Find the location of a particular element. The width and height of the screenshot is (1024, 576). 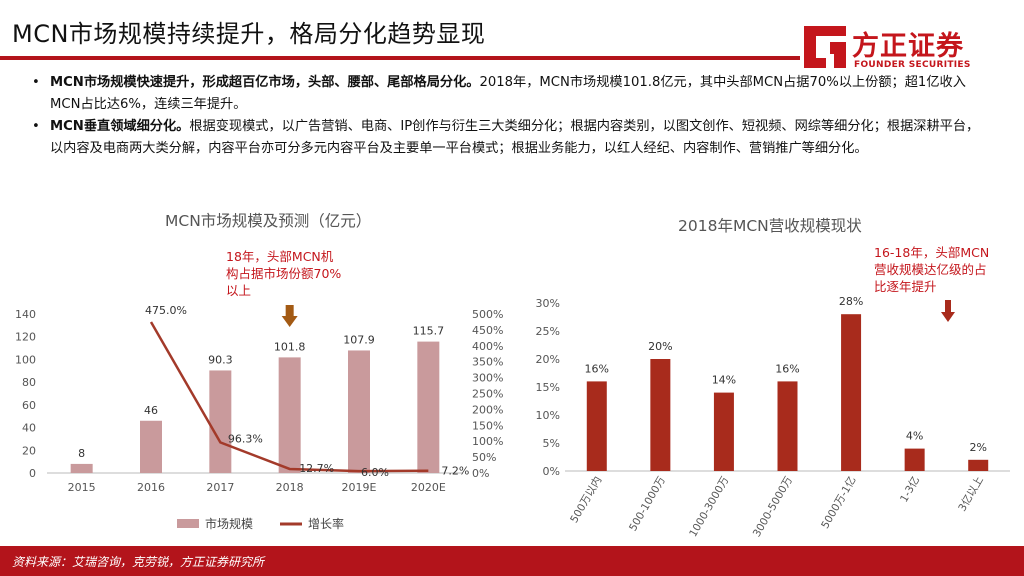

growth-rate-label: 12.7% is located at coordinates (316, 468).